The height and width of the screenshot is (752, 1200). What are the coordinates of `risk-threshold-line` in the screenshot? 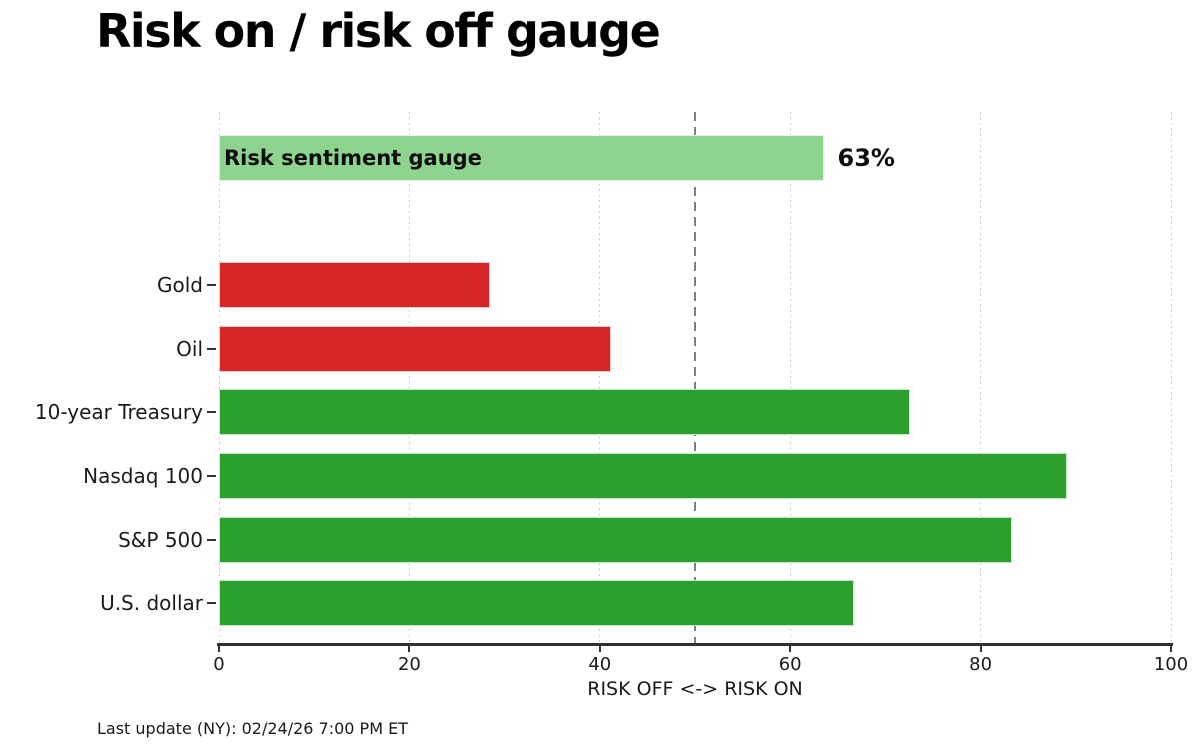 It's located at (695, 378).